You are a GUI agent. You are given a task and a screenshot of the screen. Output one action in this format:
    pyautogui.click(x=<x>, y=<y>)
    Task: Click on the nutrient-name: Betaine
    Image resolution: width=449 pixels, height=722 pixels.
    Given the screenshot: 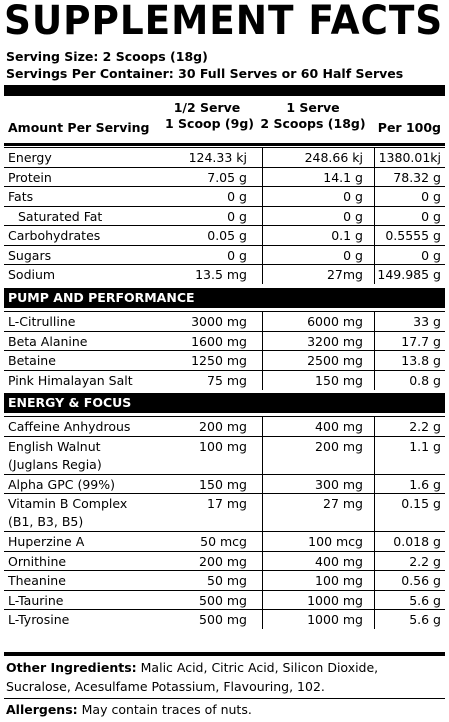 What is the action you would take?
    pyautogui.click(x=32, y=360)
    